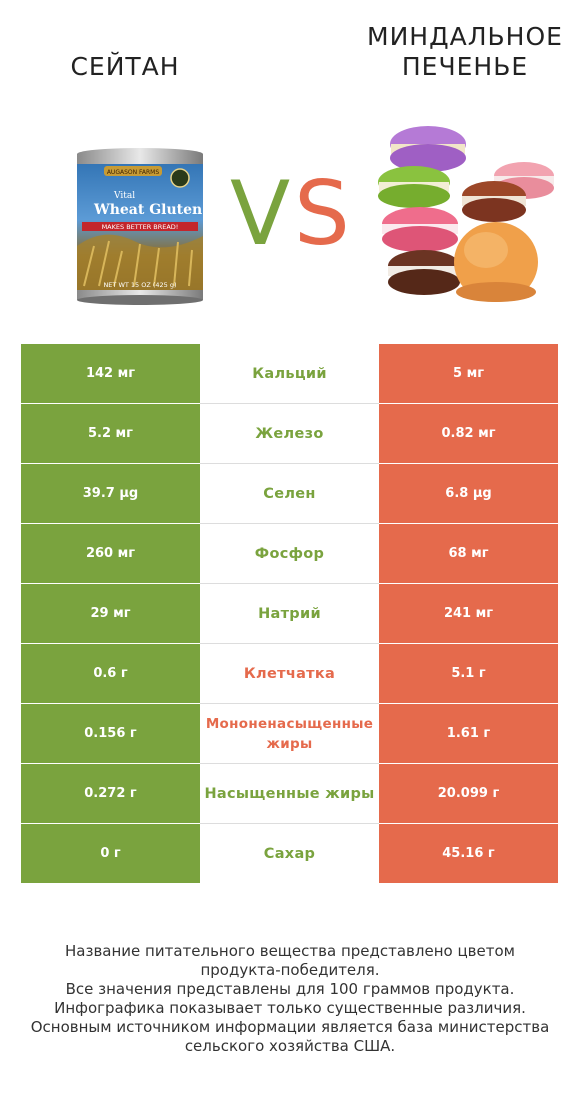  I want to click on brand-text: AUGASON FARMS, so click(133, 172).